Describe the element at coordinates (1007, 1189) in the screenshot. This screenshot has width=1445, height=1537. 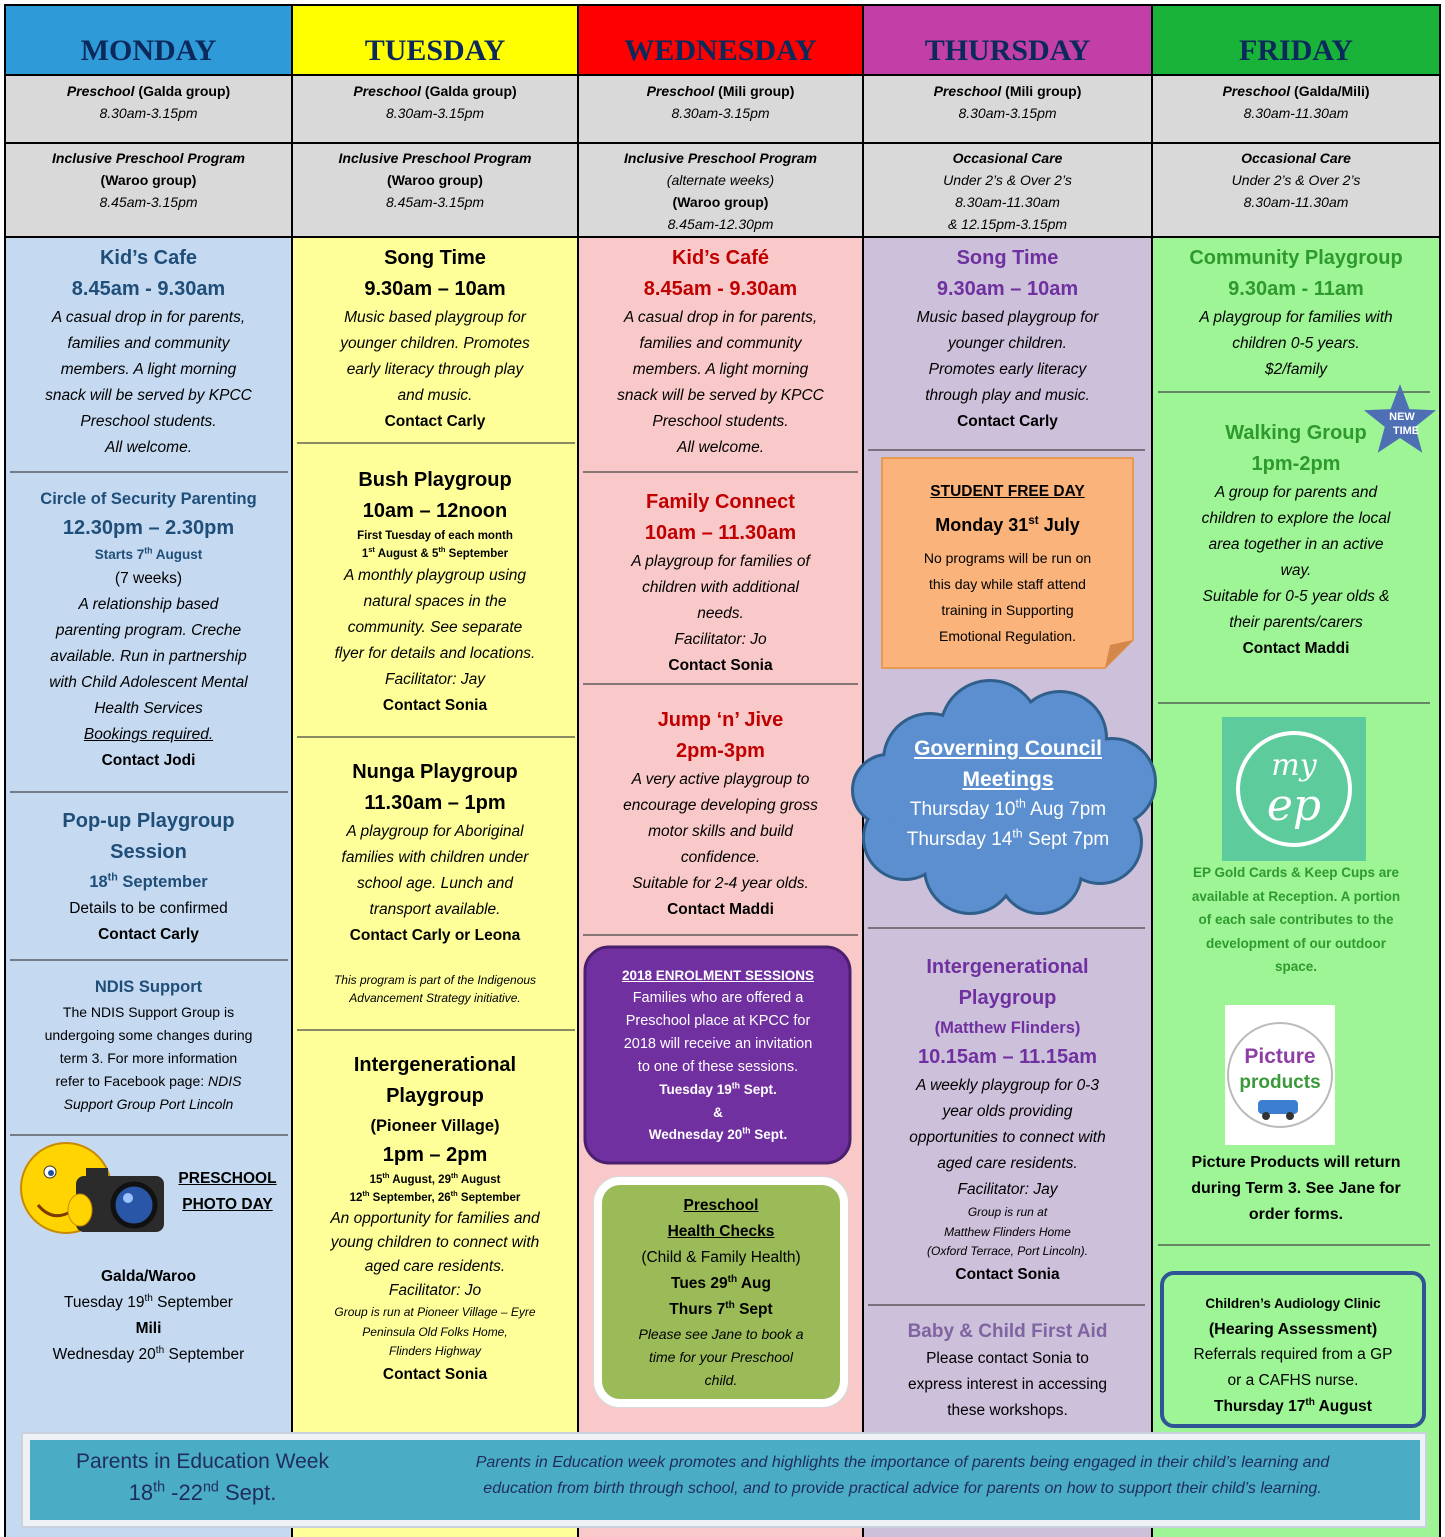
I see `text-line: Facilitator: Jay` at that location.